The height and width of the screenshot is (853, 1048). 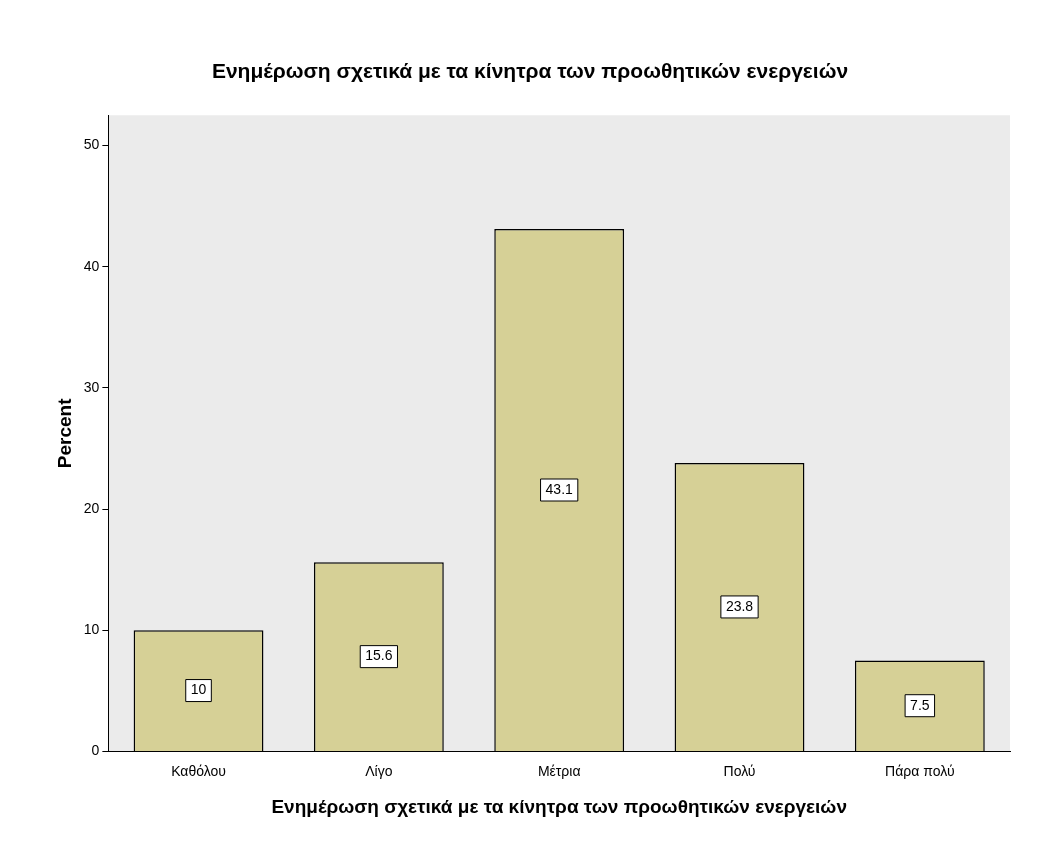 What do you see at coordinates (379, 655) in the screenshot?
I see `data-label: 15.6` at bounding box center [379, 655].